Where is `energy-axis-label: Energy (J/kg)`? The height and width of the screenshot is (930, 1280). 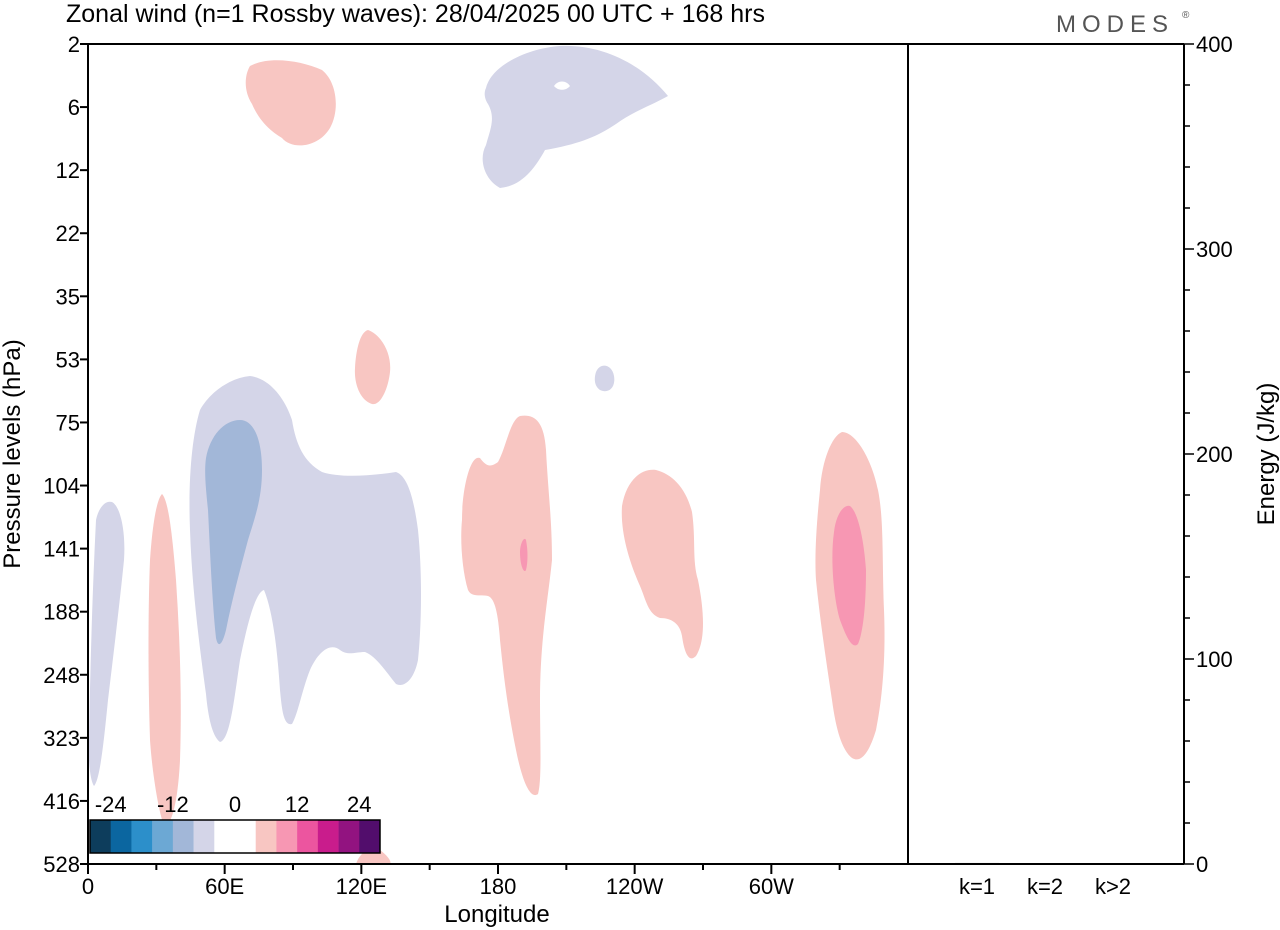
energy-axis-label: Energy (J/kg) is located at coordinates (1266, 454).